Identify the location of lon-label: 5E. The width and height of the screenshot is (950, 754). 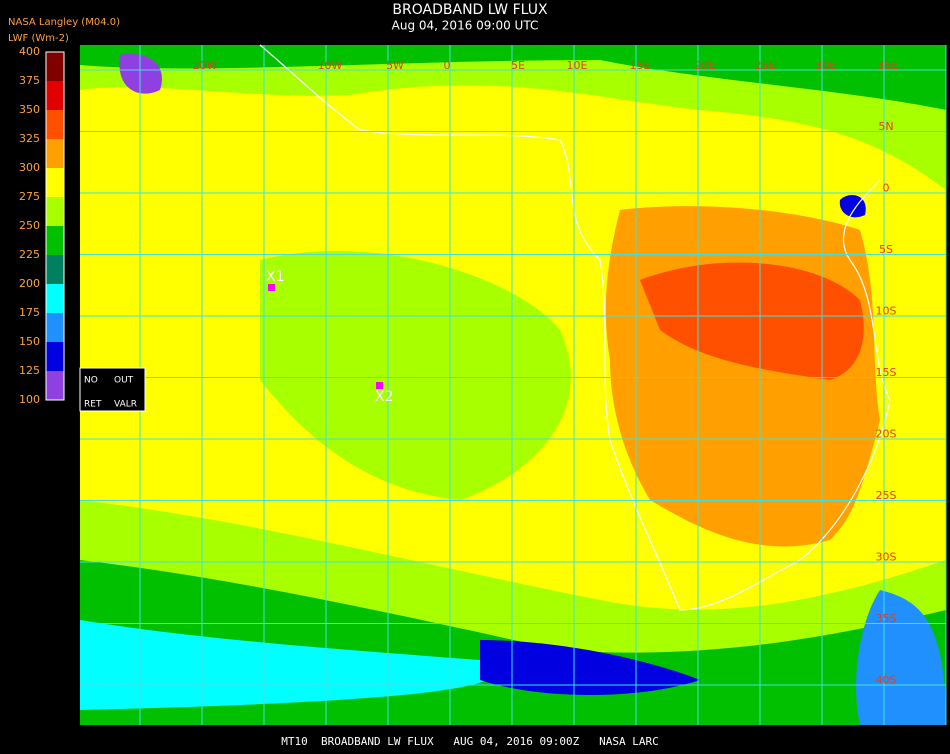
(518, 65).